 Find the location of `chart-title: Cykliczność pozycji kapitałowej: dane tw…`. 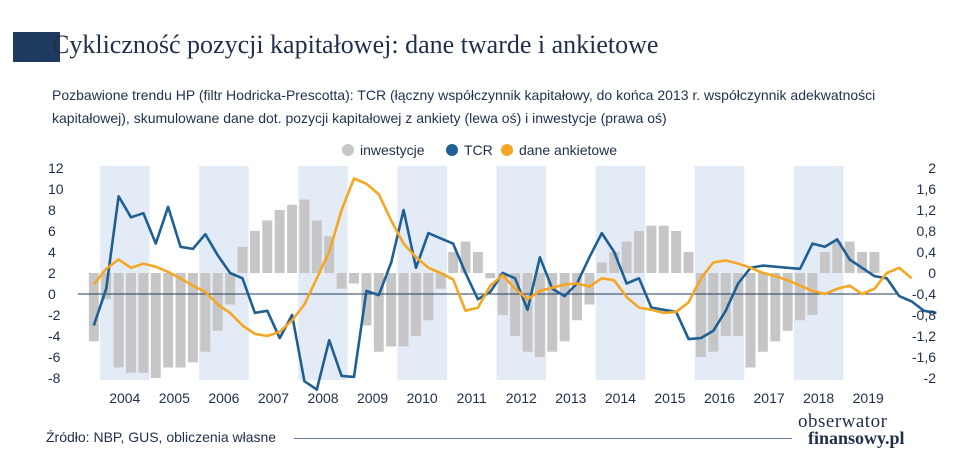

chart-title: Cykliczność pozycji kapitałowej: dane tw… is located at coordinates (355, 44).